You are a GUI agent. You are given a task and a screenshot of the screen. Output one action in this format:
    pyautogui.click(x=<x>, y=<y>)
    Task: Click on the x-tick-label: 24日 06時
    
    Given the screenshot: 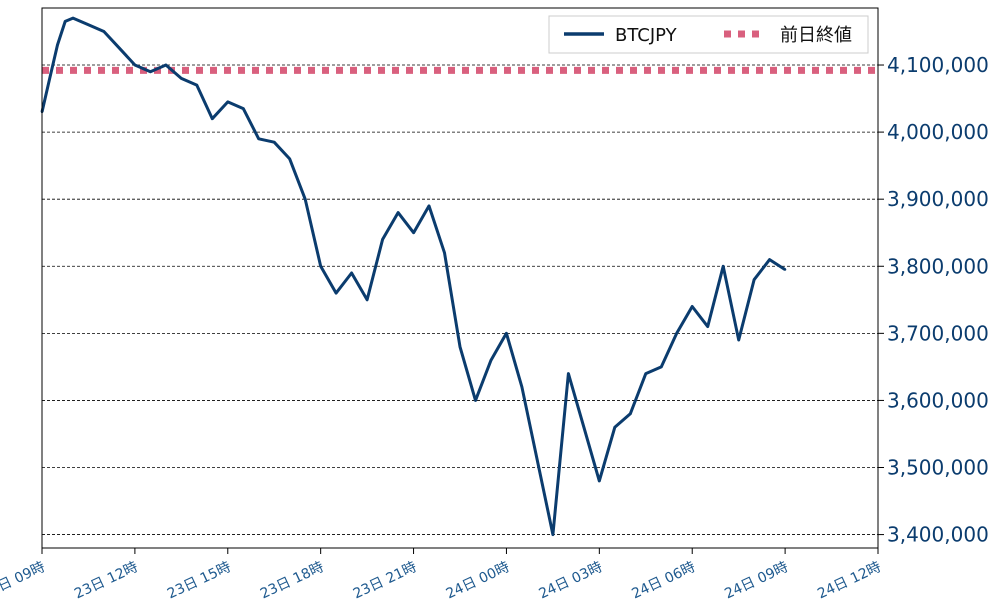 What is the action you would take?
    pyautogui.click(x=663, y=580)
    